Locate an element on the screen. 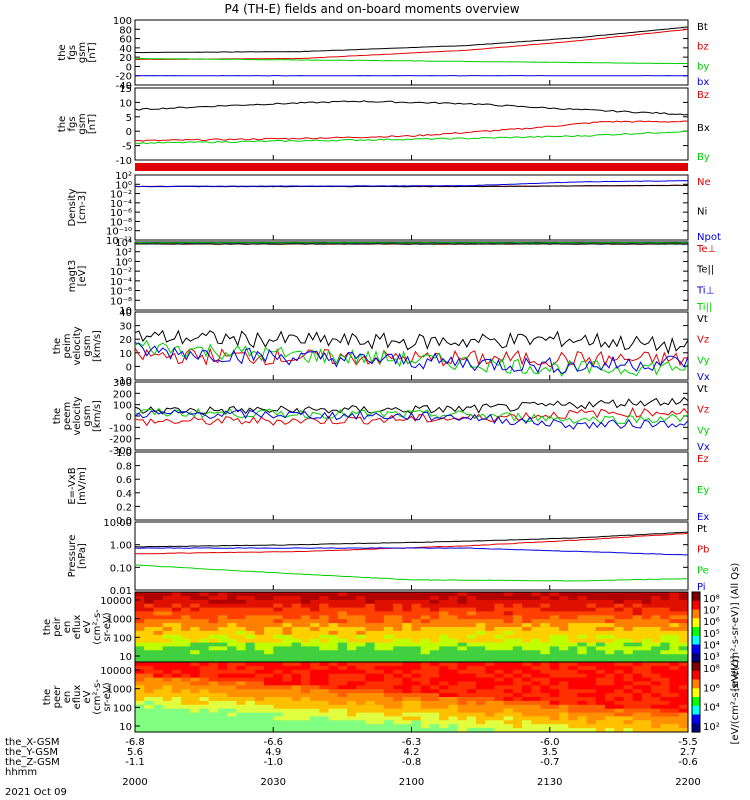  legend-density-2: Npot is located at coordinates (709, 237).